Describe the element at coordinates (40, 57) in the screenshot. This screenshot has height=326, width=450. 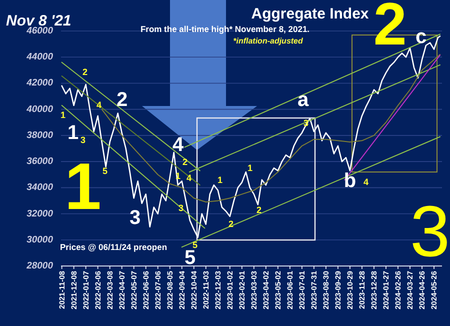
I see `y-tick-label: 44000` at that location.